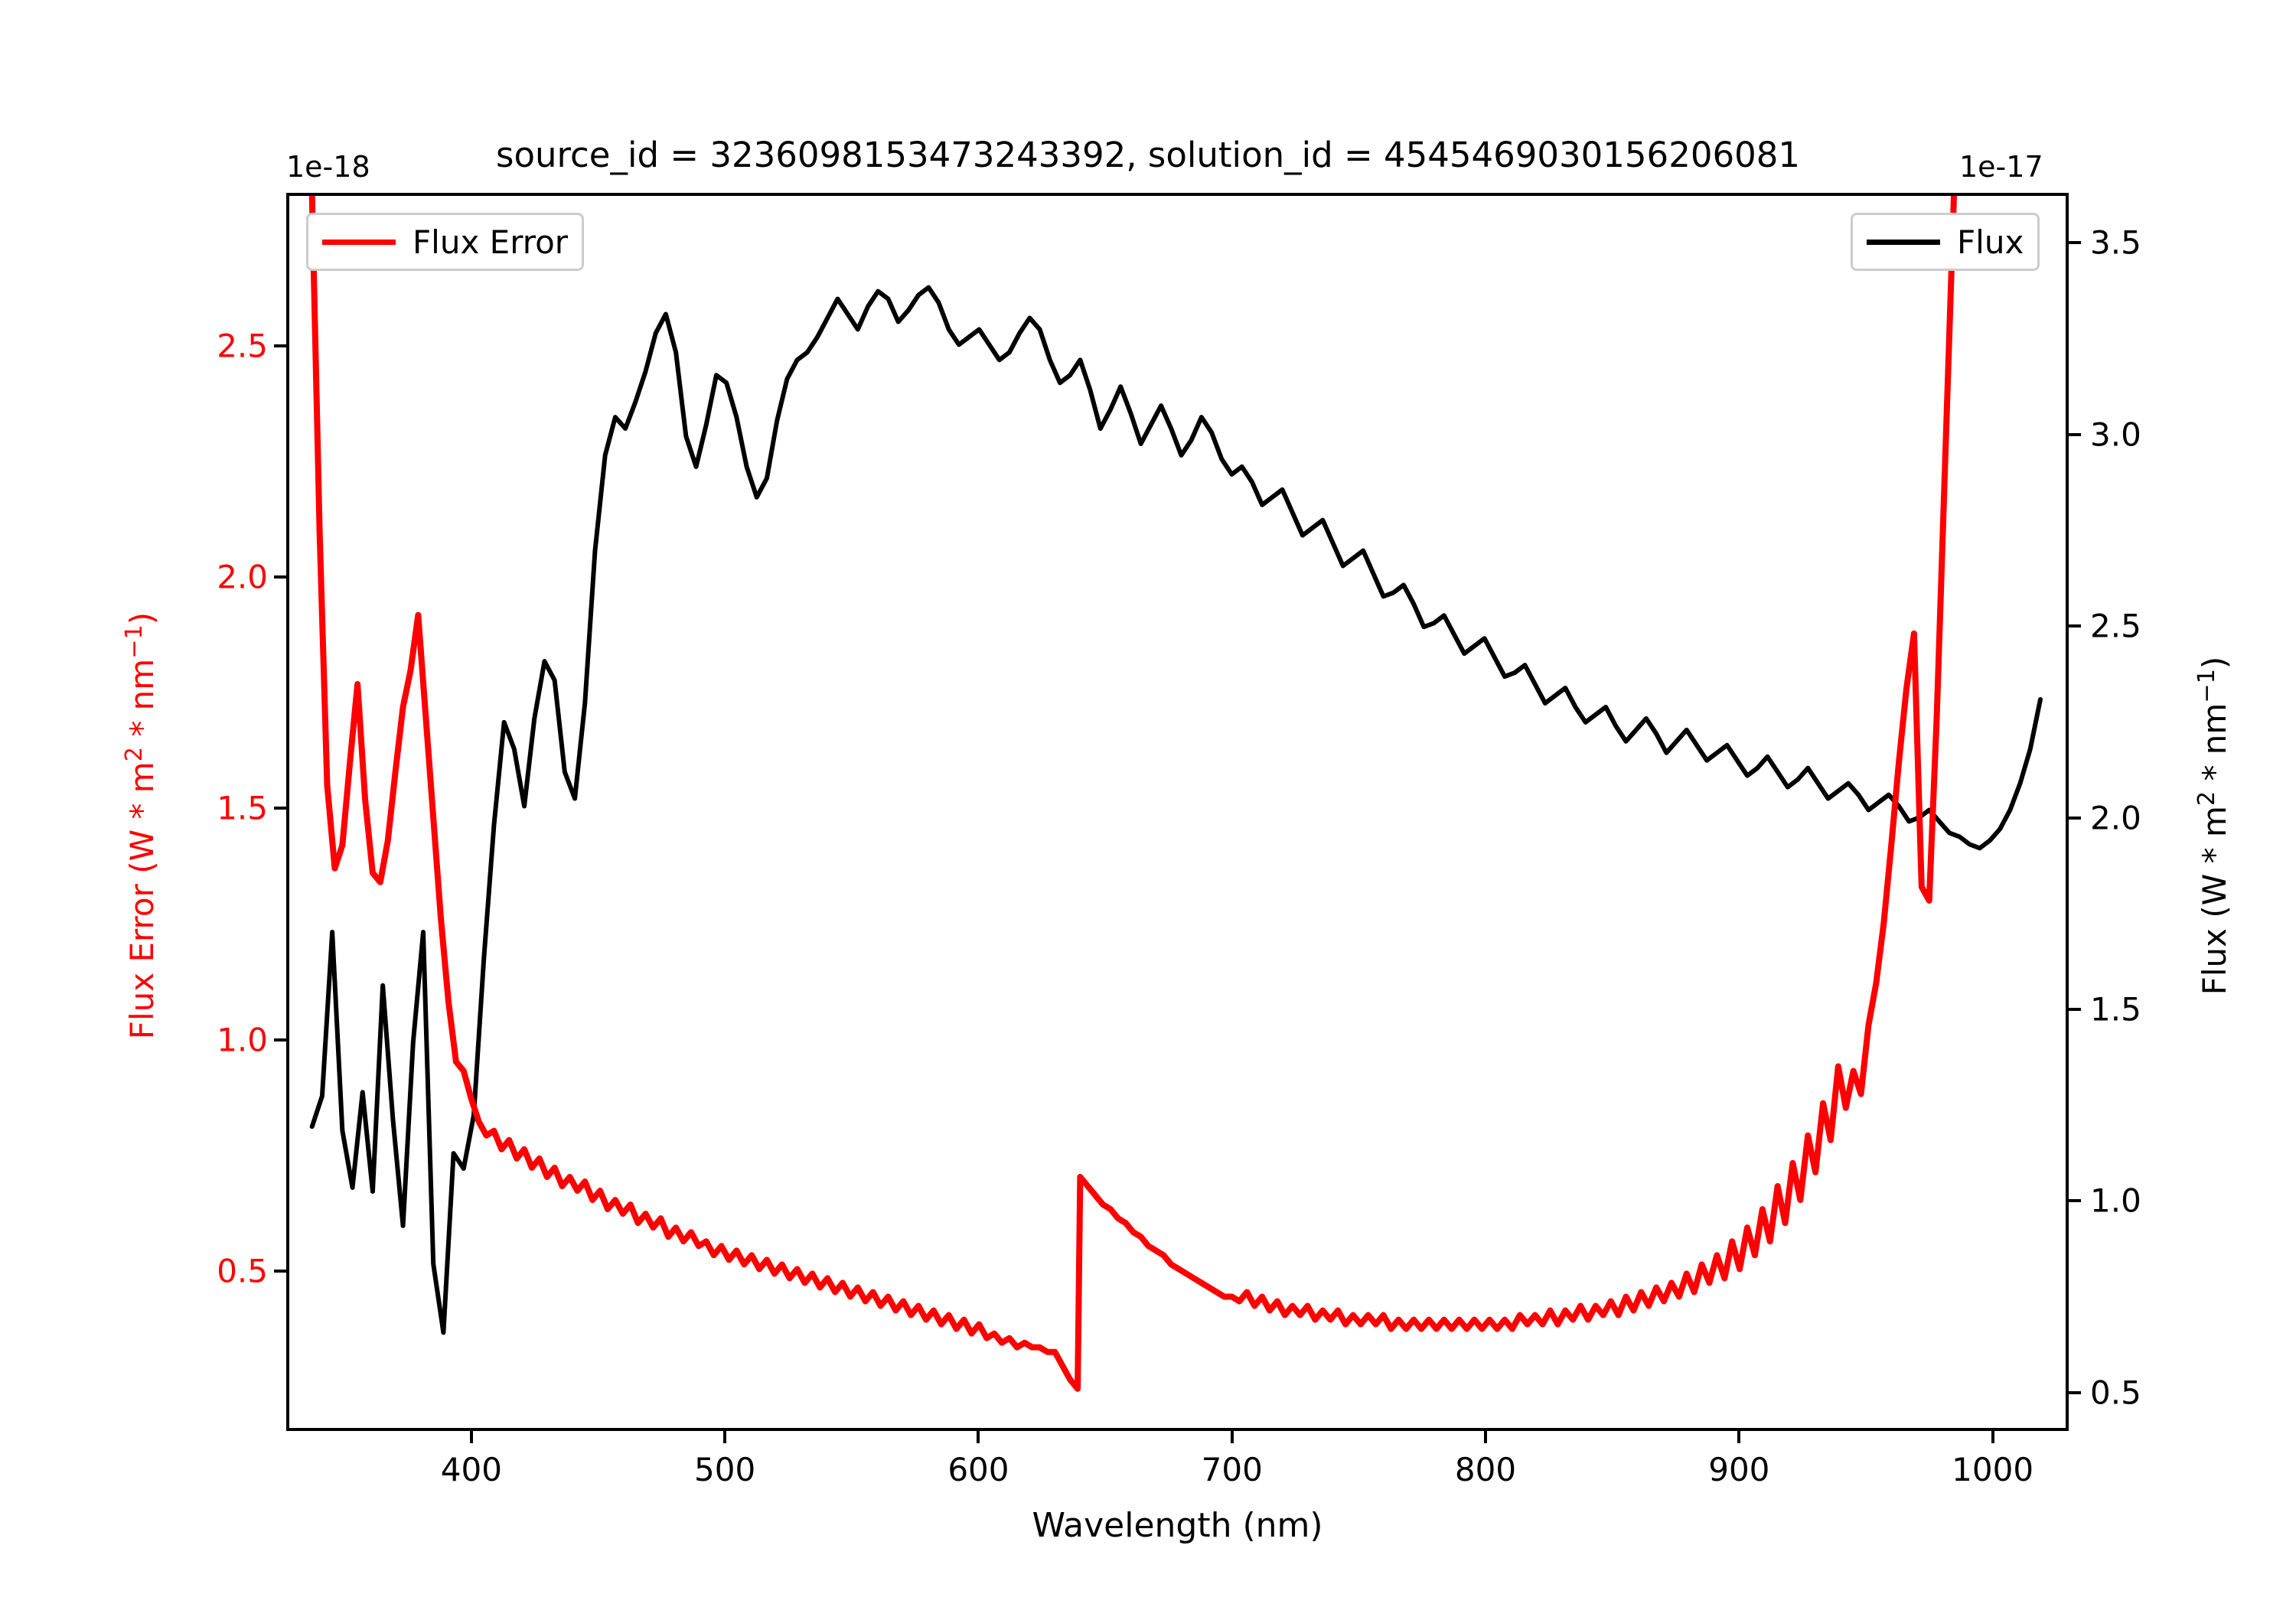  Describe the element at coordinates (2115, 1009) in the screenshot. I see `right-y-tick-label: 1.5` at that location.